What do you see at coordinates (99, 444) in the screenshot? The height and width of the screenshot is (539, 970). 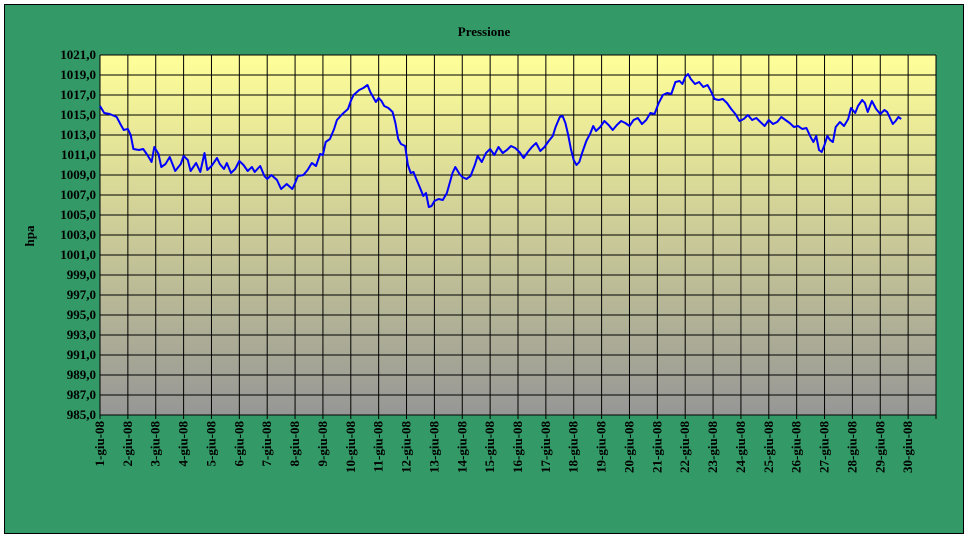 I see `x-tick-label: 1-giu-08` at bounding box center [99, 444].